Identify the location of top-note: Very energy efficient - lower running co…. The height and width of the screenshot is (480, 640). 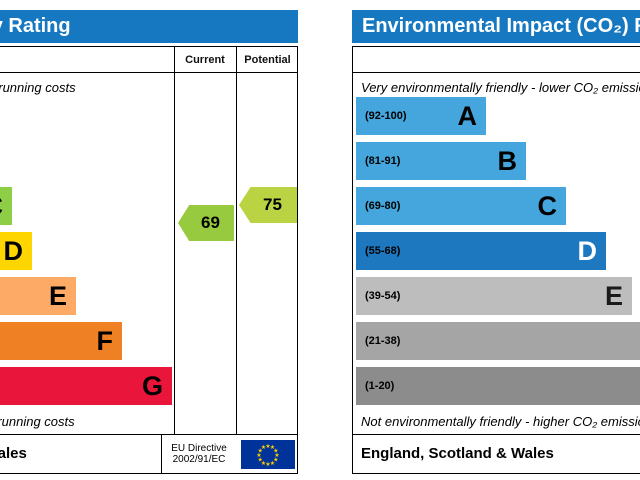
(38, 87).